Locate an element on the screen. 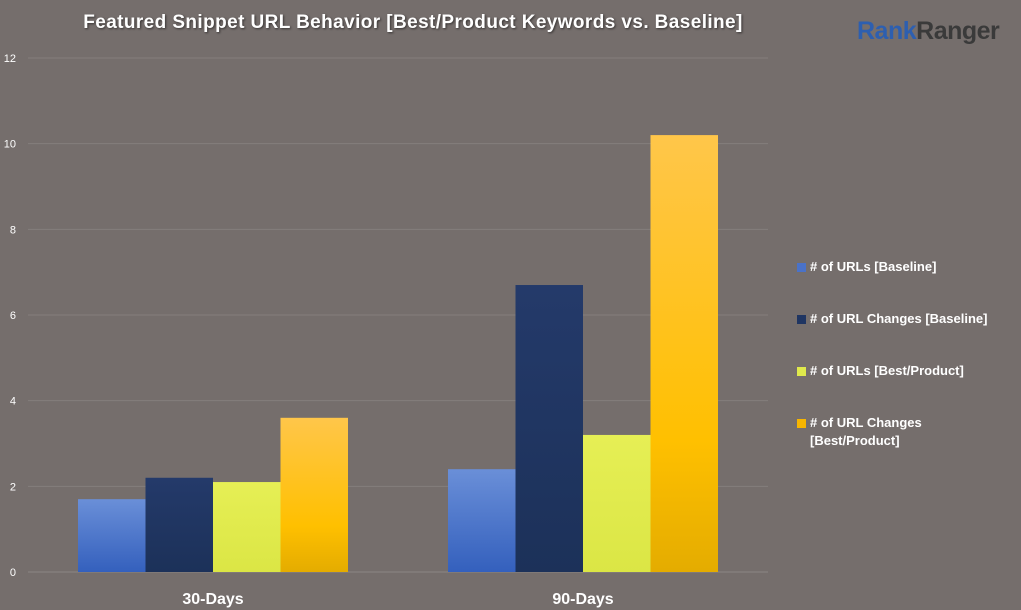  rank-ranger-logo: RankRanger is located at coordinates (928, 31).